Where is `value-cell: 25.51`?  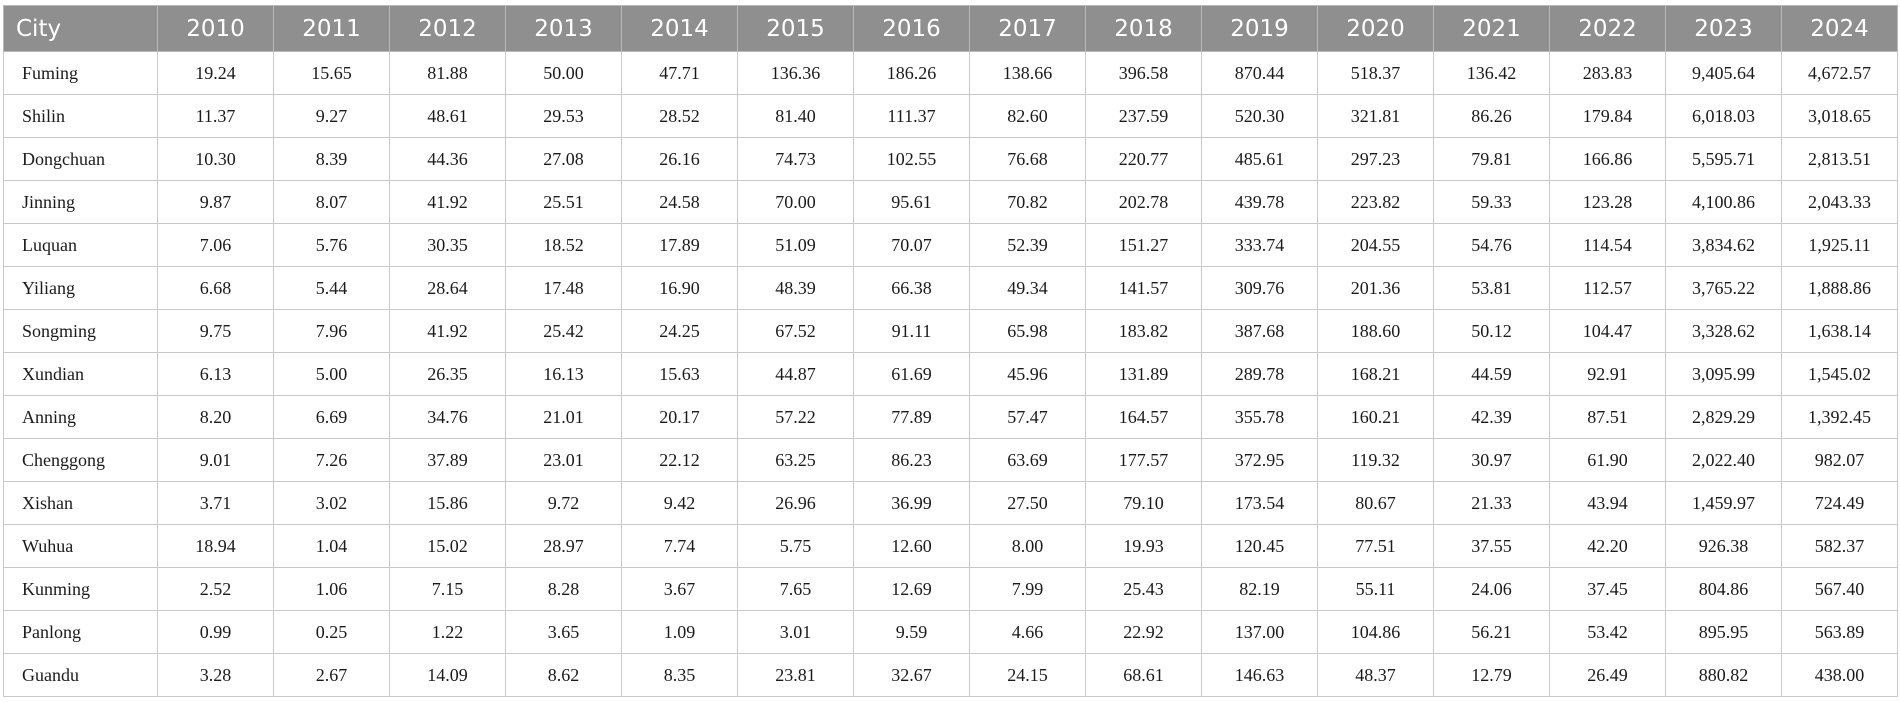 value-cell: 25.51 is located at coordinates (563, 202).